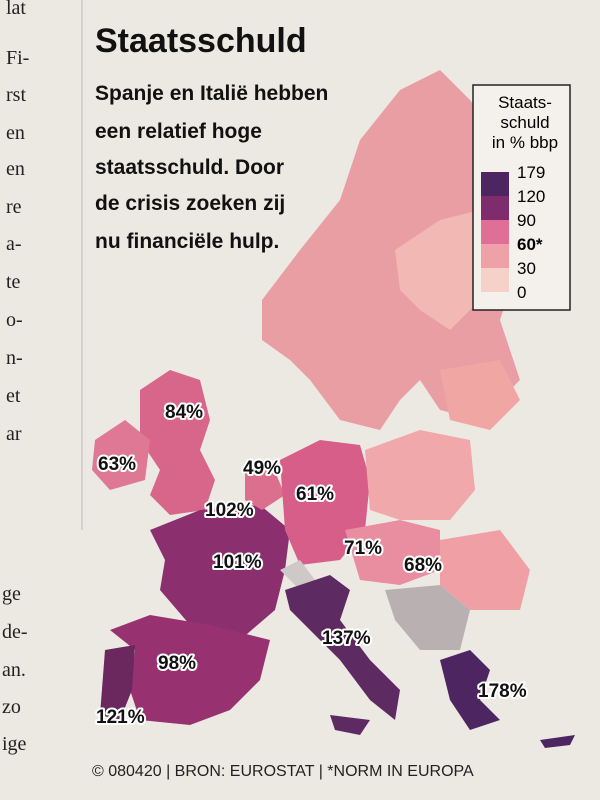  Describe the element at coordinates (420, 475) in the screenshot. I see `poland` at that location.